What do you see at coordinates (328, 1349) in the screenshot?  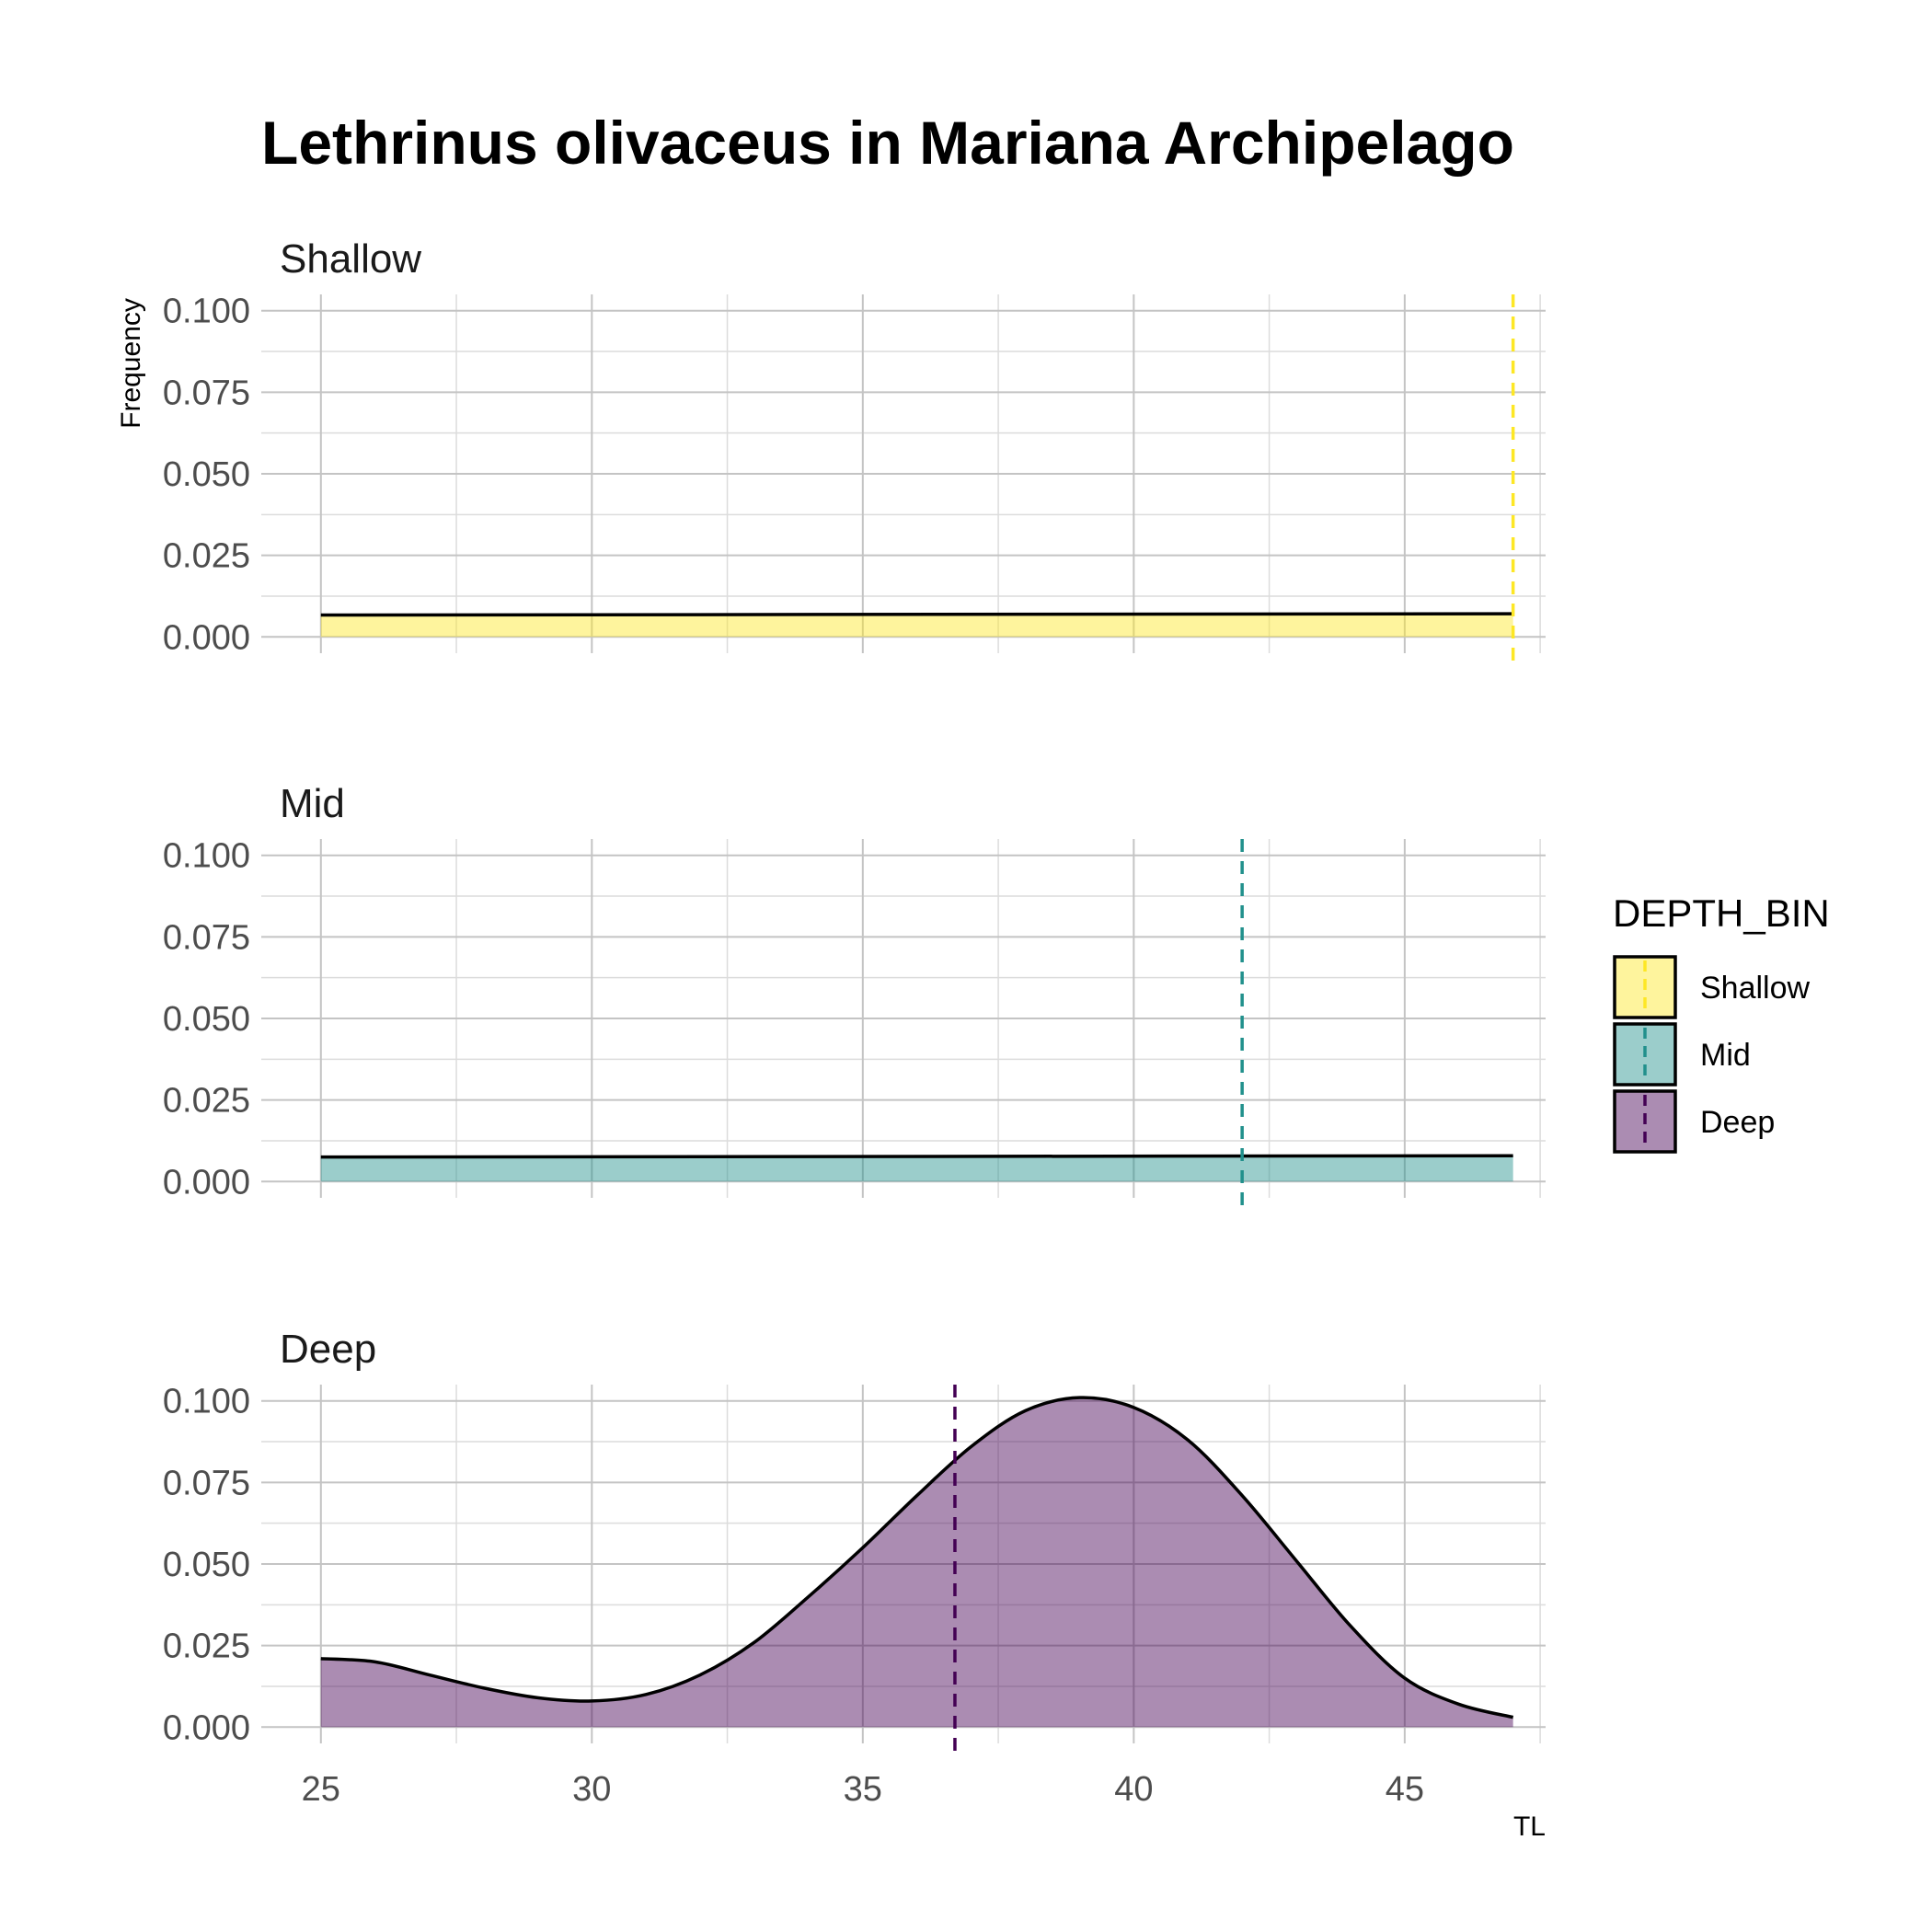 I see `panel-strip-label: Deep` at bounding box center [328, 1349].